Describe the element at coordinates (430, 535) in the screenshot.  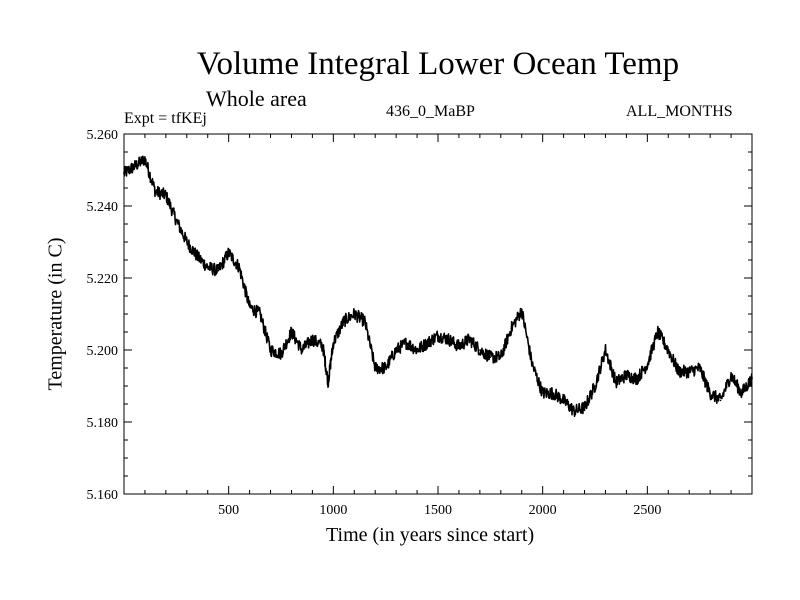
I see `x-axis-label: Time (in years since start)` at that location.